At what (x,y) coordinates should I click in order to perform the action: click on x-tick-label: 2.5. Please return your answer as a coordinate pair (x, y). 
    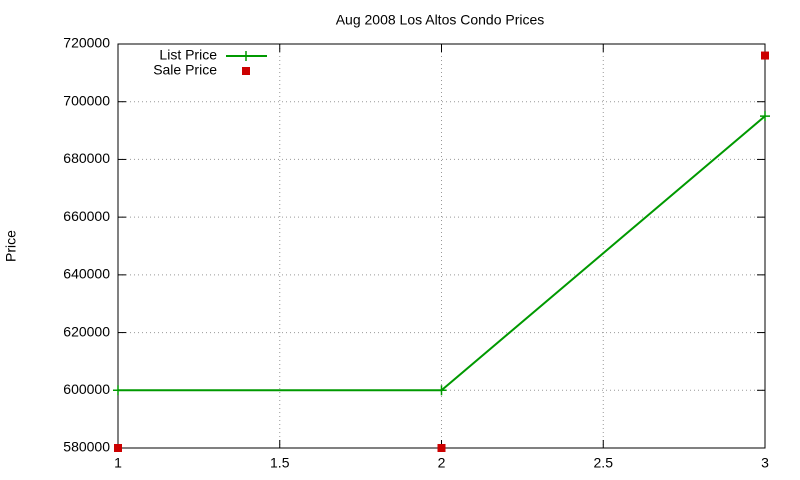
    Looking at the image, I should click on (604, 463).